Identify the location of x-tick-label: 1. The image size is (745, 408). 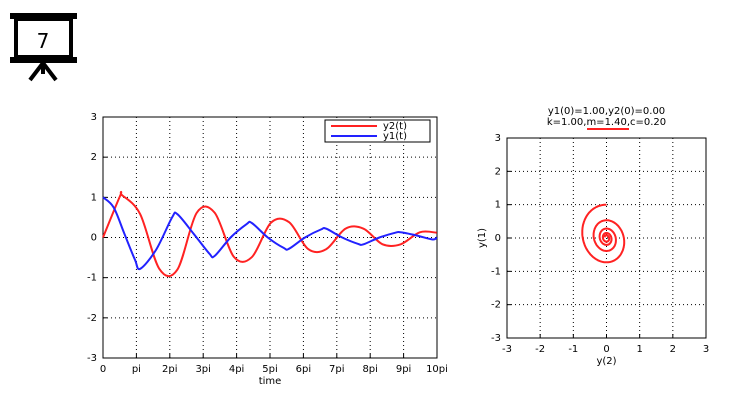
(639, 349).